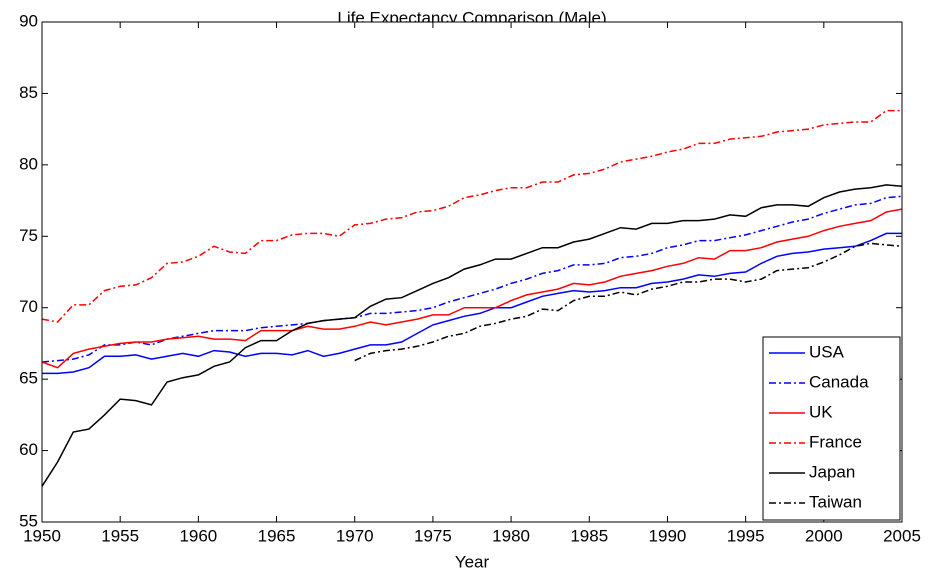  Describe the element at coordinates (824, 535) in the screenshot. I see `x-tick-label: 2000` at that location.